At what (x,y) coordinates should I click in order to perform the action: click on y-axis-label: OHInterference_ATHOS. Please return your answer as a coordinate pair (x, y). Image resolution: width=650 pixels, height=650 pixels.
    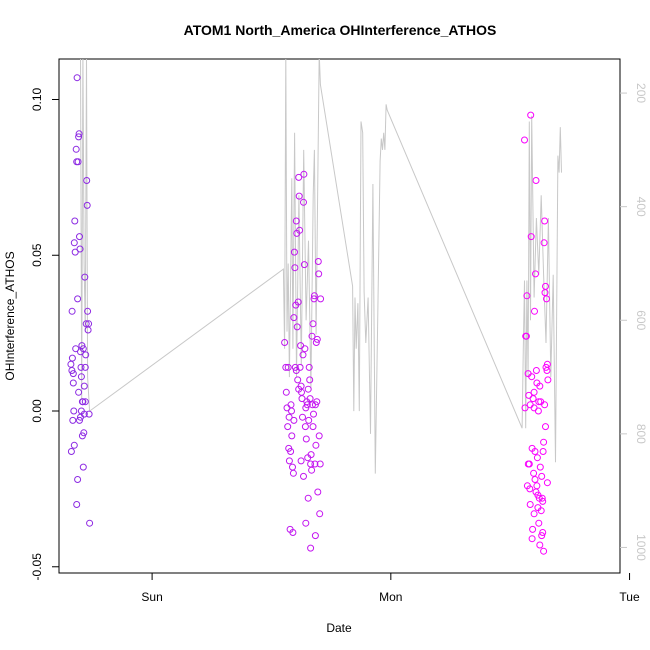
    Looking at the image, I should click on (10, 315).